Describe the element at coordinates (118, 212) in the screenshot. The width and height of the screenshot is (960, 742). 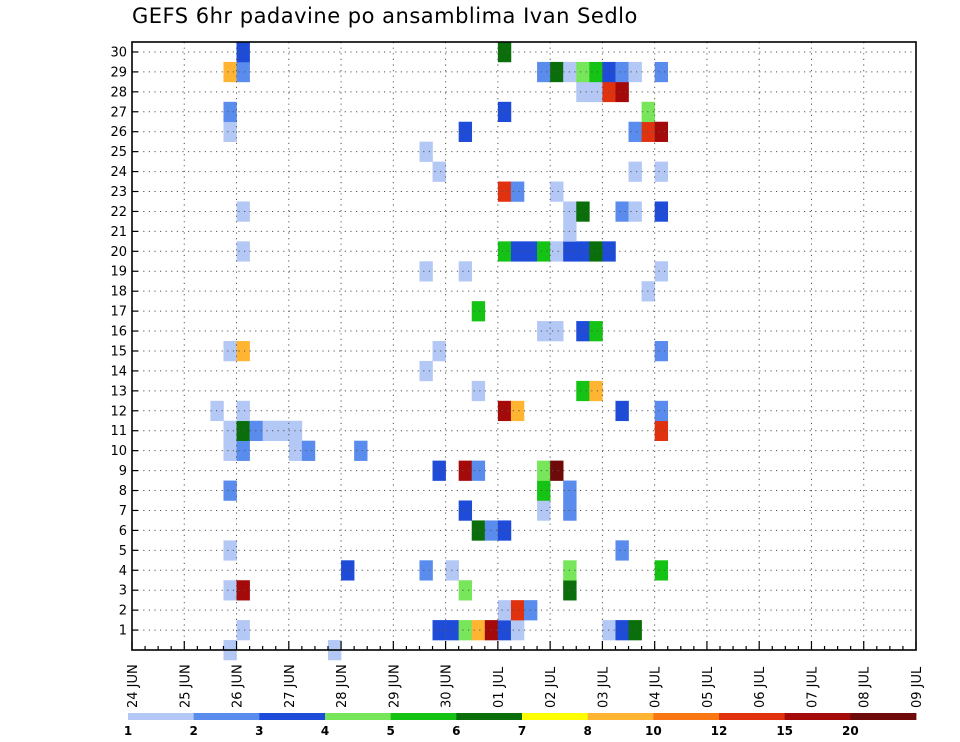
I see `y-tick-label: 22` at that location.